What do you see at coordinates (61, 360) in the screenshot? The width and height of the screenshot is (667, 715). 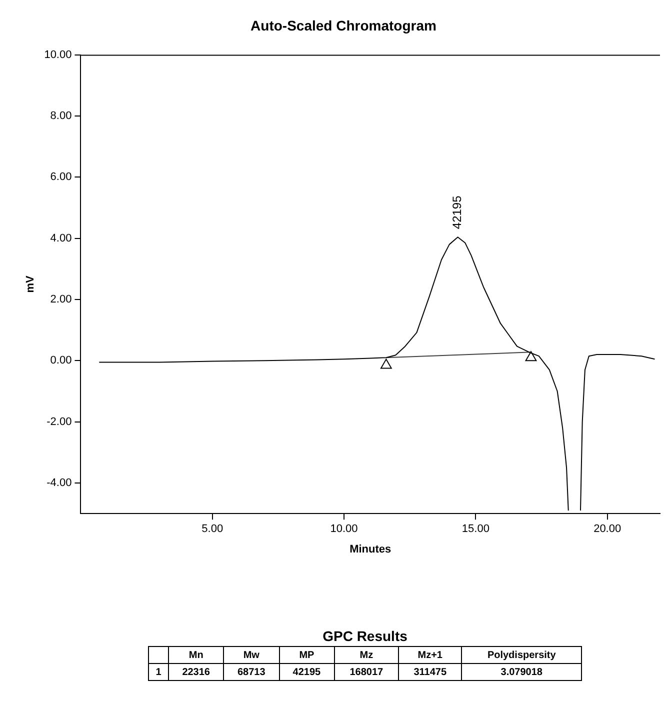 I see `y-tick-label: 0.00` at bounding box center [61, 360].